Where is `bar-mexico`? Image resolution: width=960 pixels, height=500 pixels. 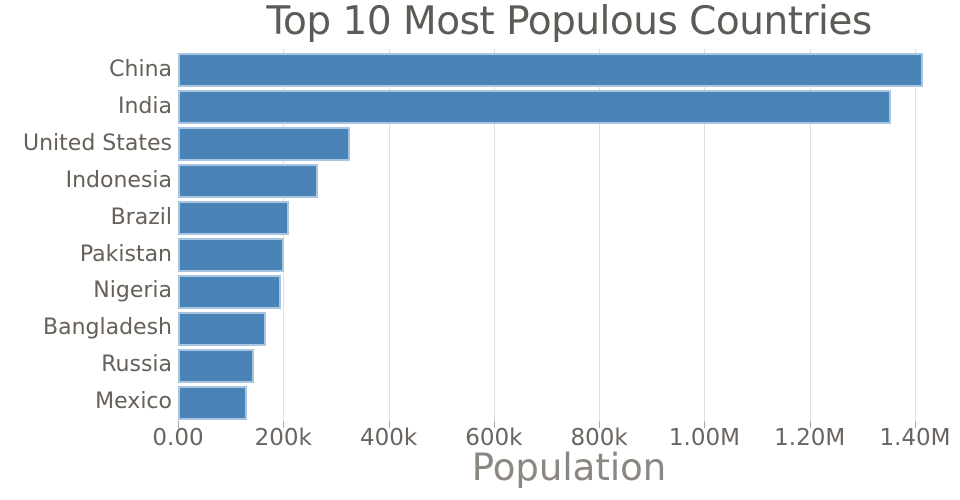
bar-mexico is located at coordinates (212, 402).